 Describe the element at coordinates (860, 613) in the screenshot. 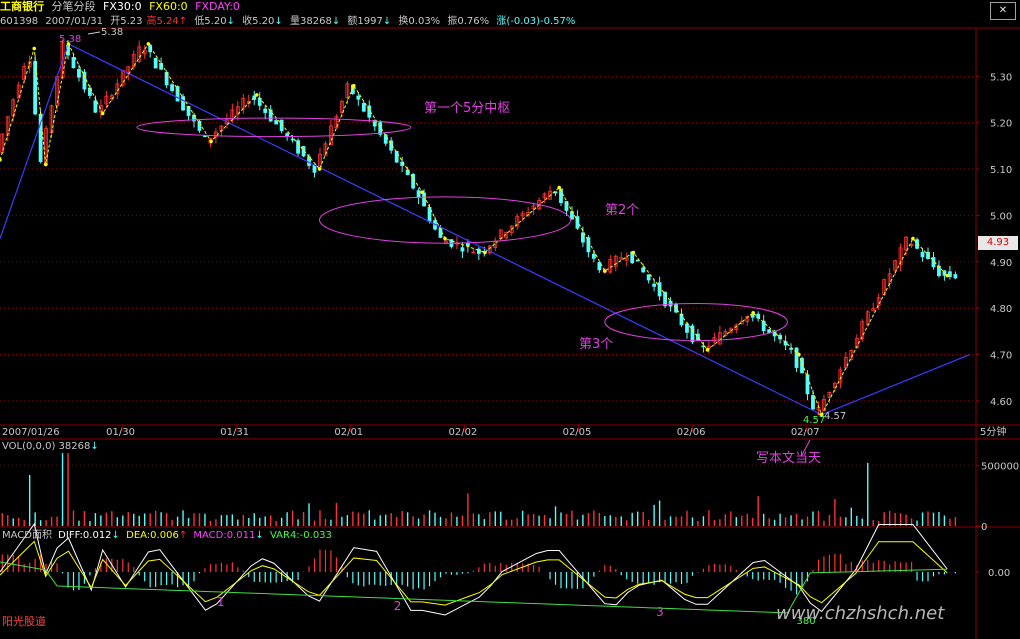

I see `watermark: www.chzhshch.net` at that location.